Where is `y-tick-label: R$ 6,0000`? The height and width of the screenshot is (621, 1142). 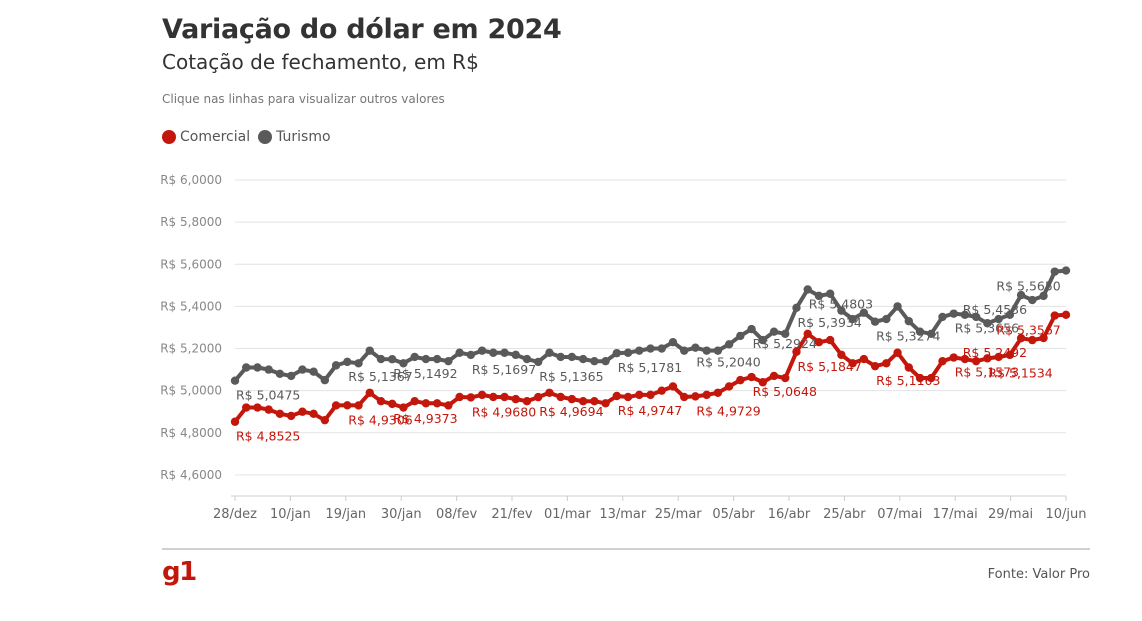 y-tick-label: R$ 6,0000 is located at coordinates (191, 180).